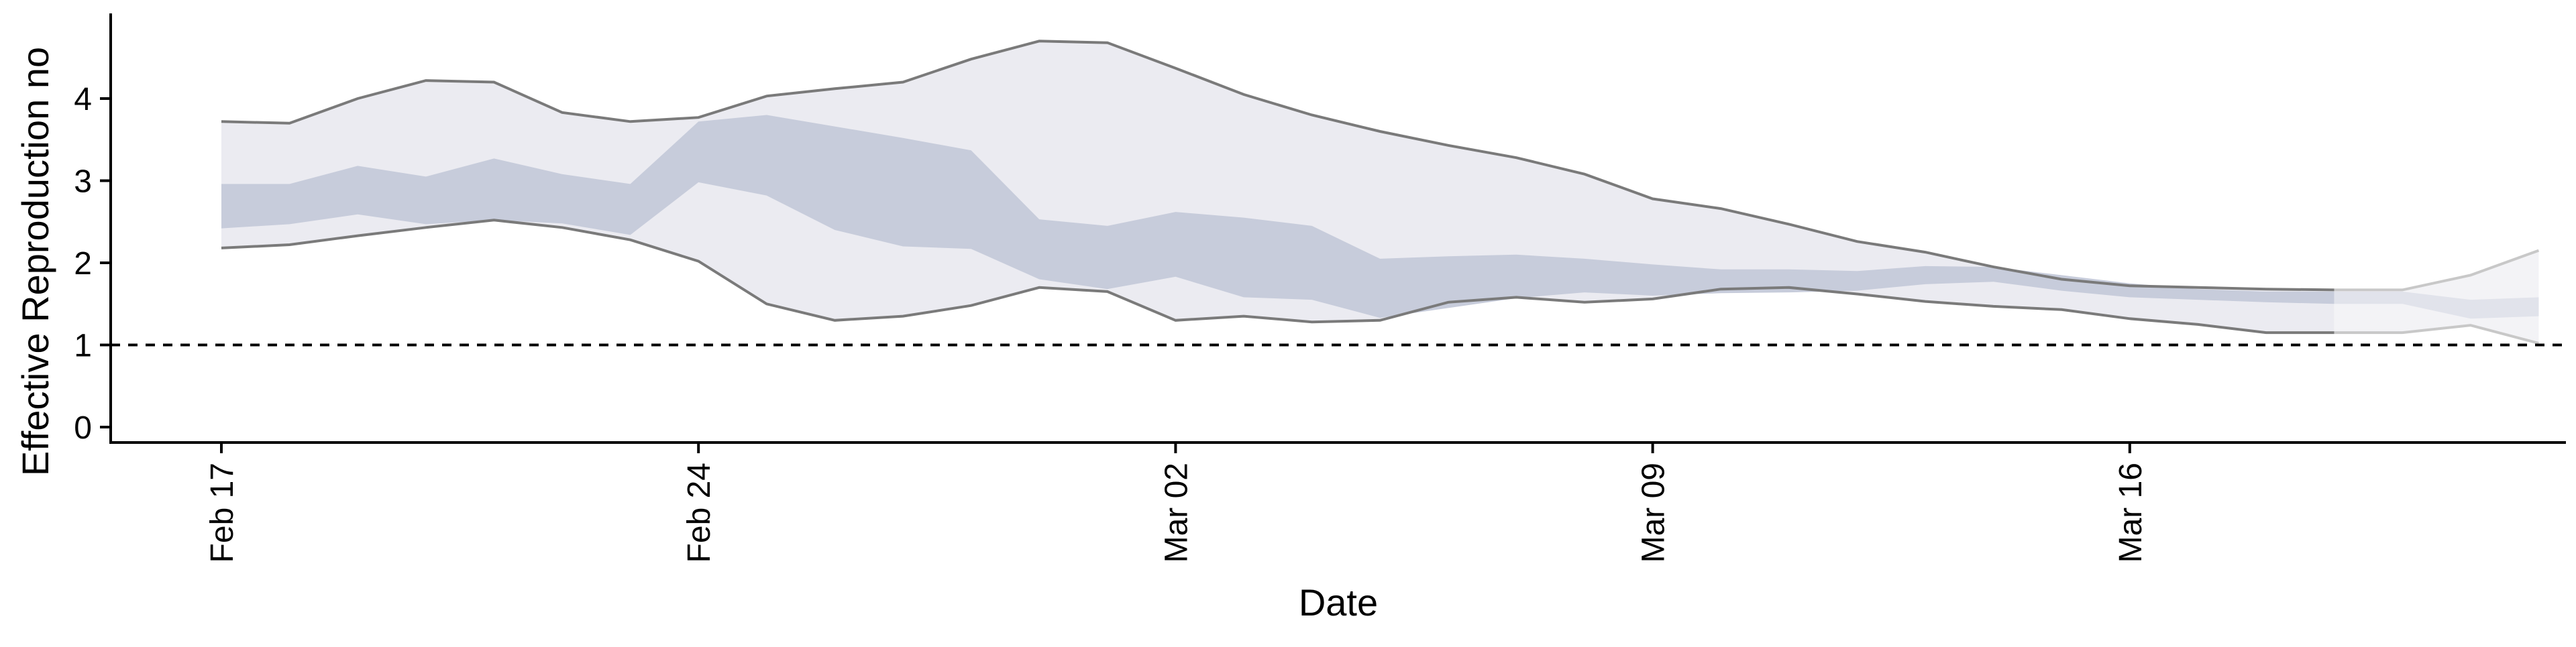  I want to click on y-axis-title: Effective Reproduction no, so click(35, 261).